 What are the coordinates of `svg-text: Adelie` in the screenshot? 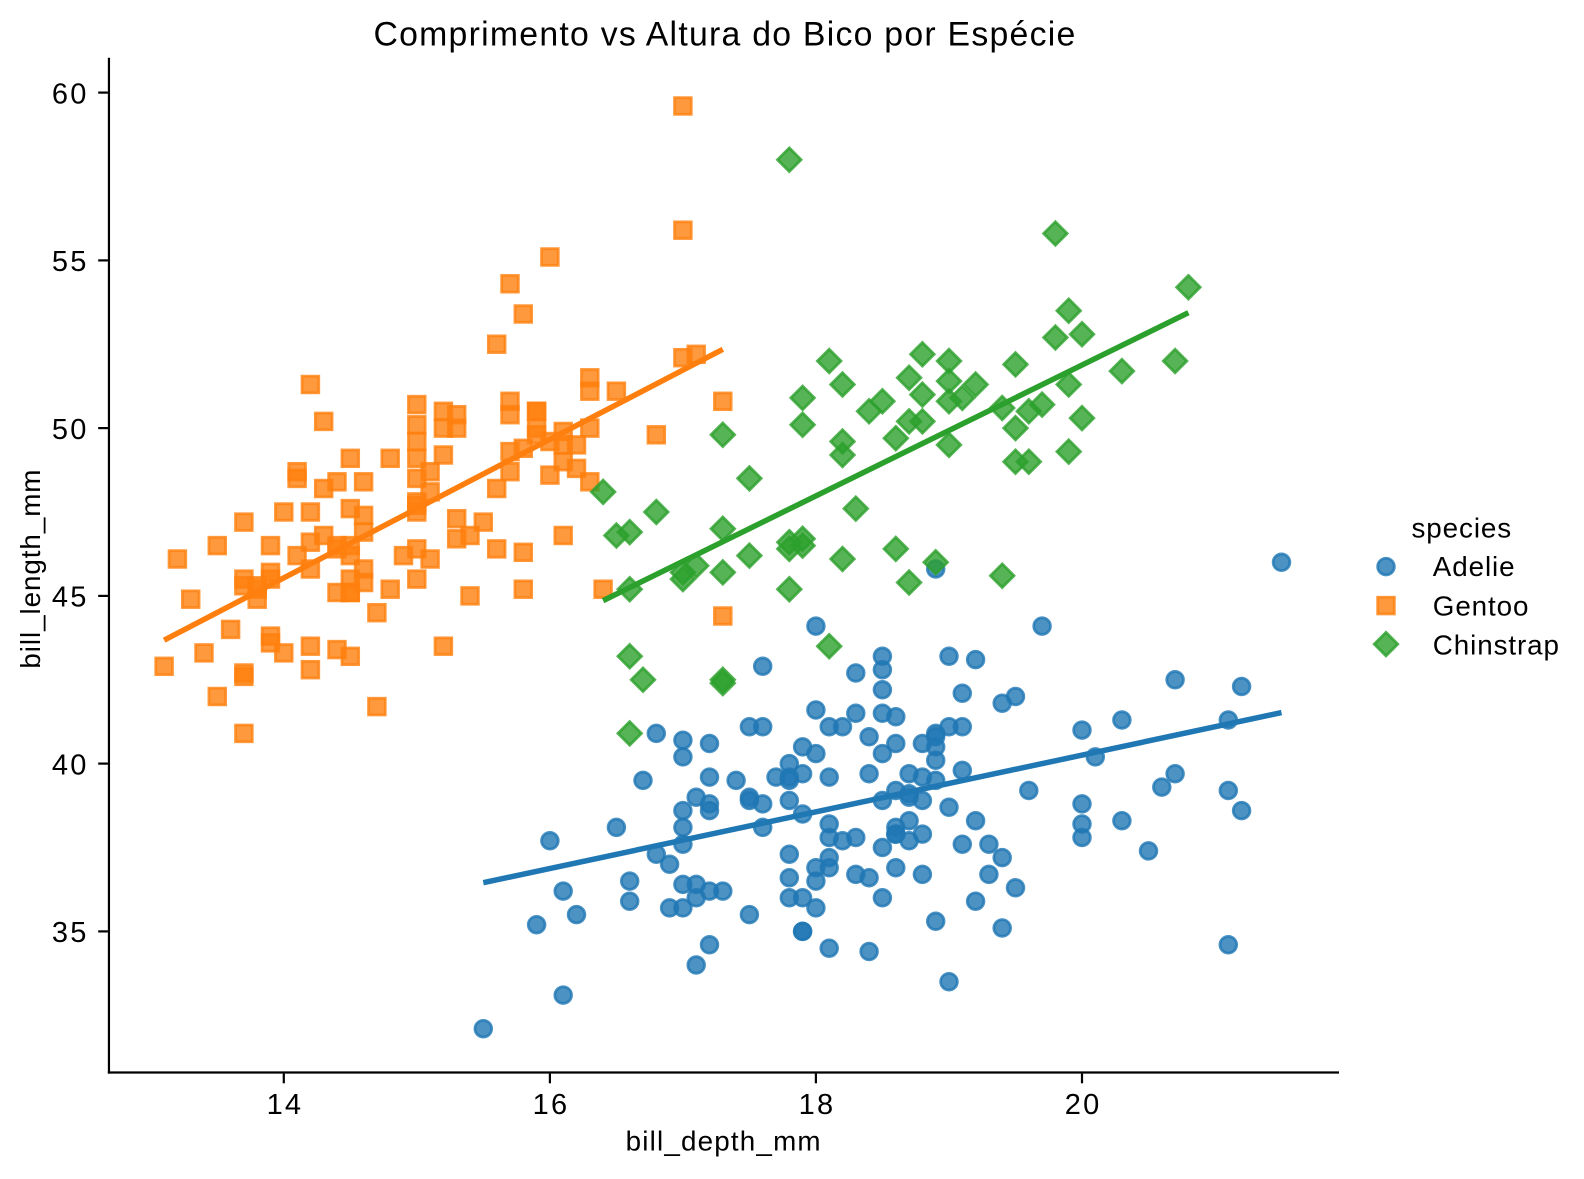 It's located at (1474, 566).